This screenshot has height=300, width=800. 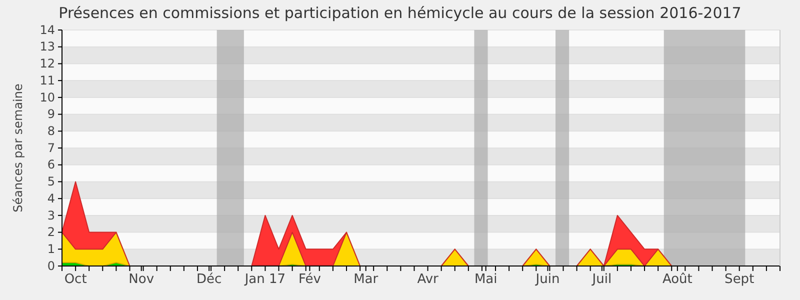 I want to click on x-tick-label: Août, so click(x=677, y=280).